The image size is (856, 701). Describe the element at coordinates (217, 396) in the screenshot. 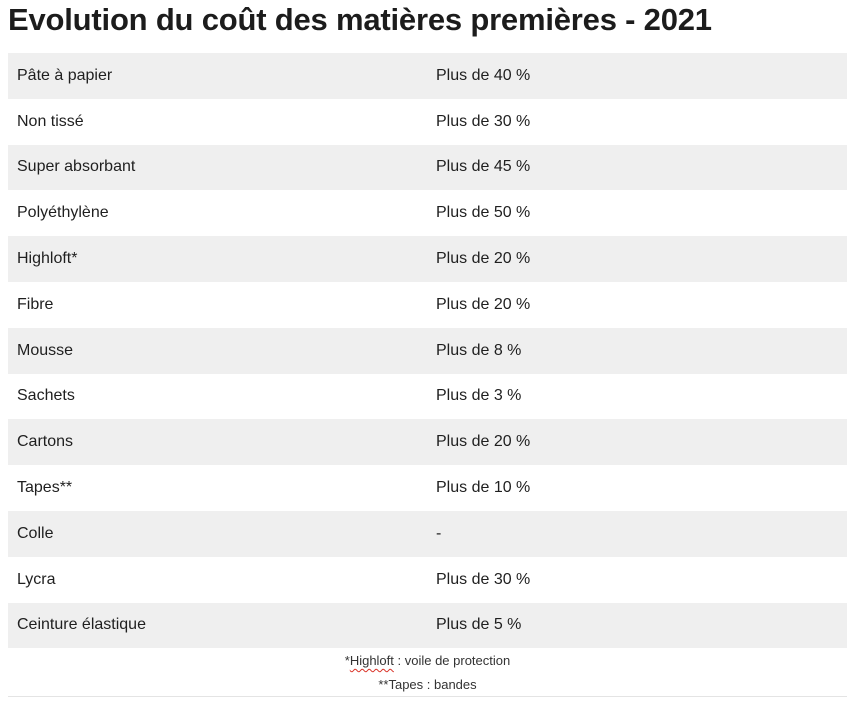

I see `material-cell: Sachets` at that location.